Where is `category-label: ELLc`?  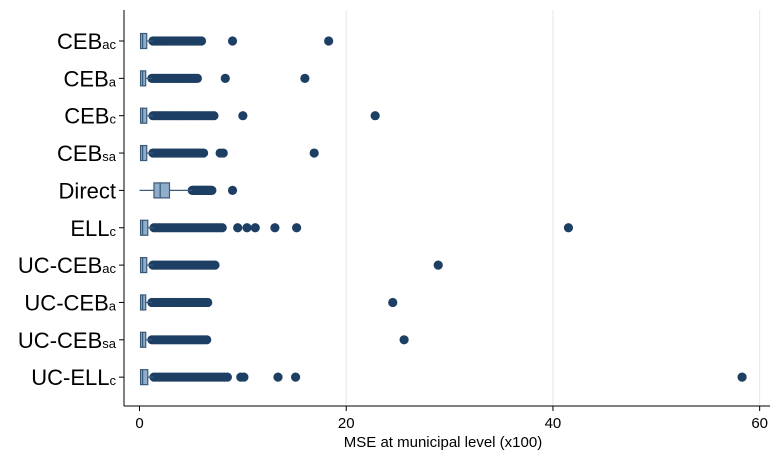
category-label: ELLc is located at coordinates (93, 228).